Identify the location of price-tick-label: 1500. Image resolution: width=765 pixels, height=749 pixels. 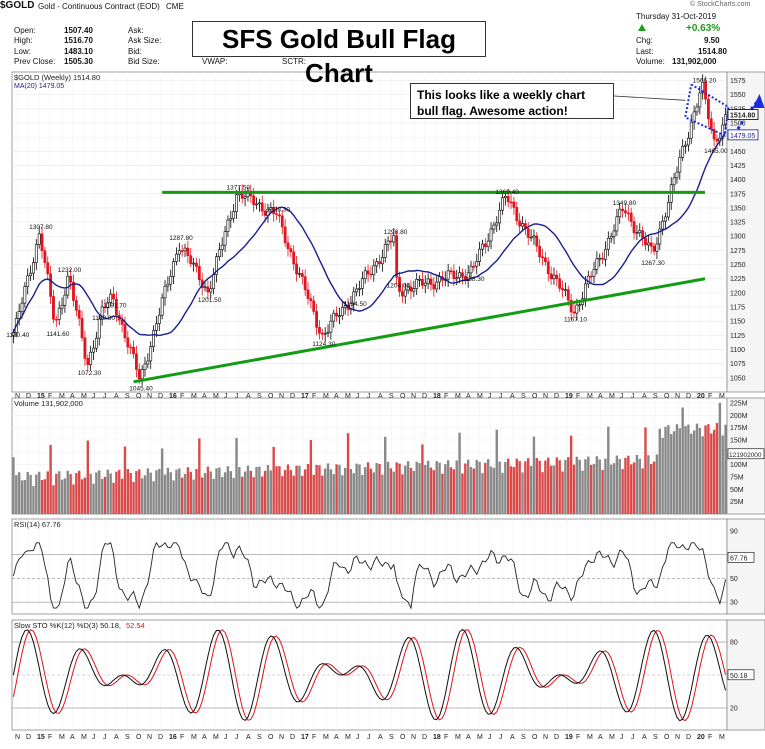
(738, 123).